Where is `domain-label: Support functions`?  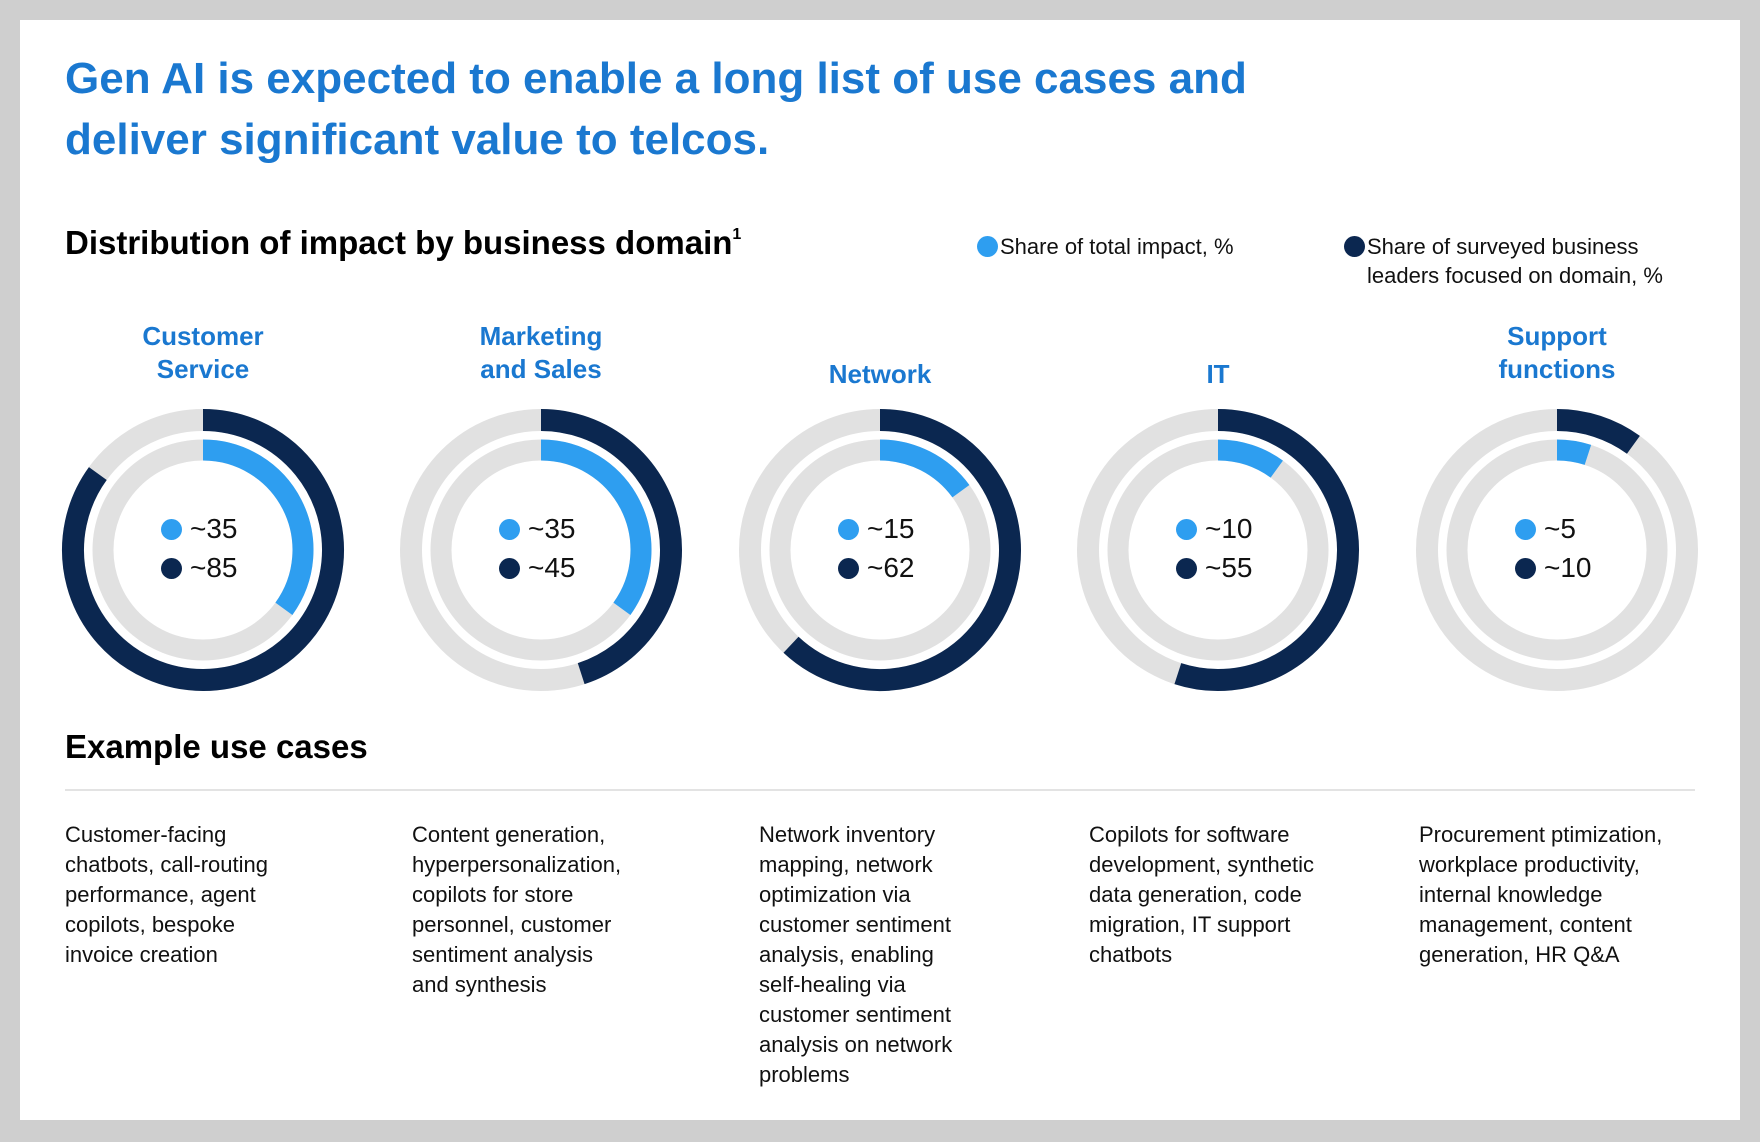 domain-label: Support functions is located at coordinates (1557, 353).